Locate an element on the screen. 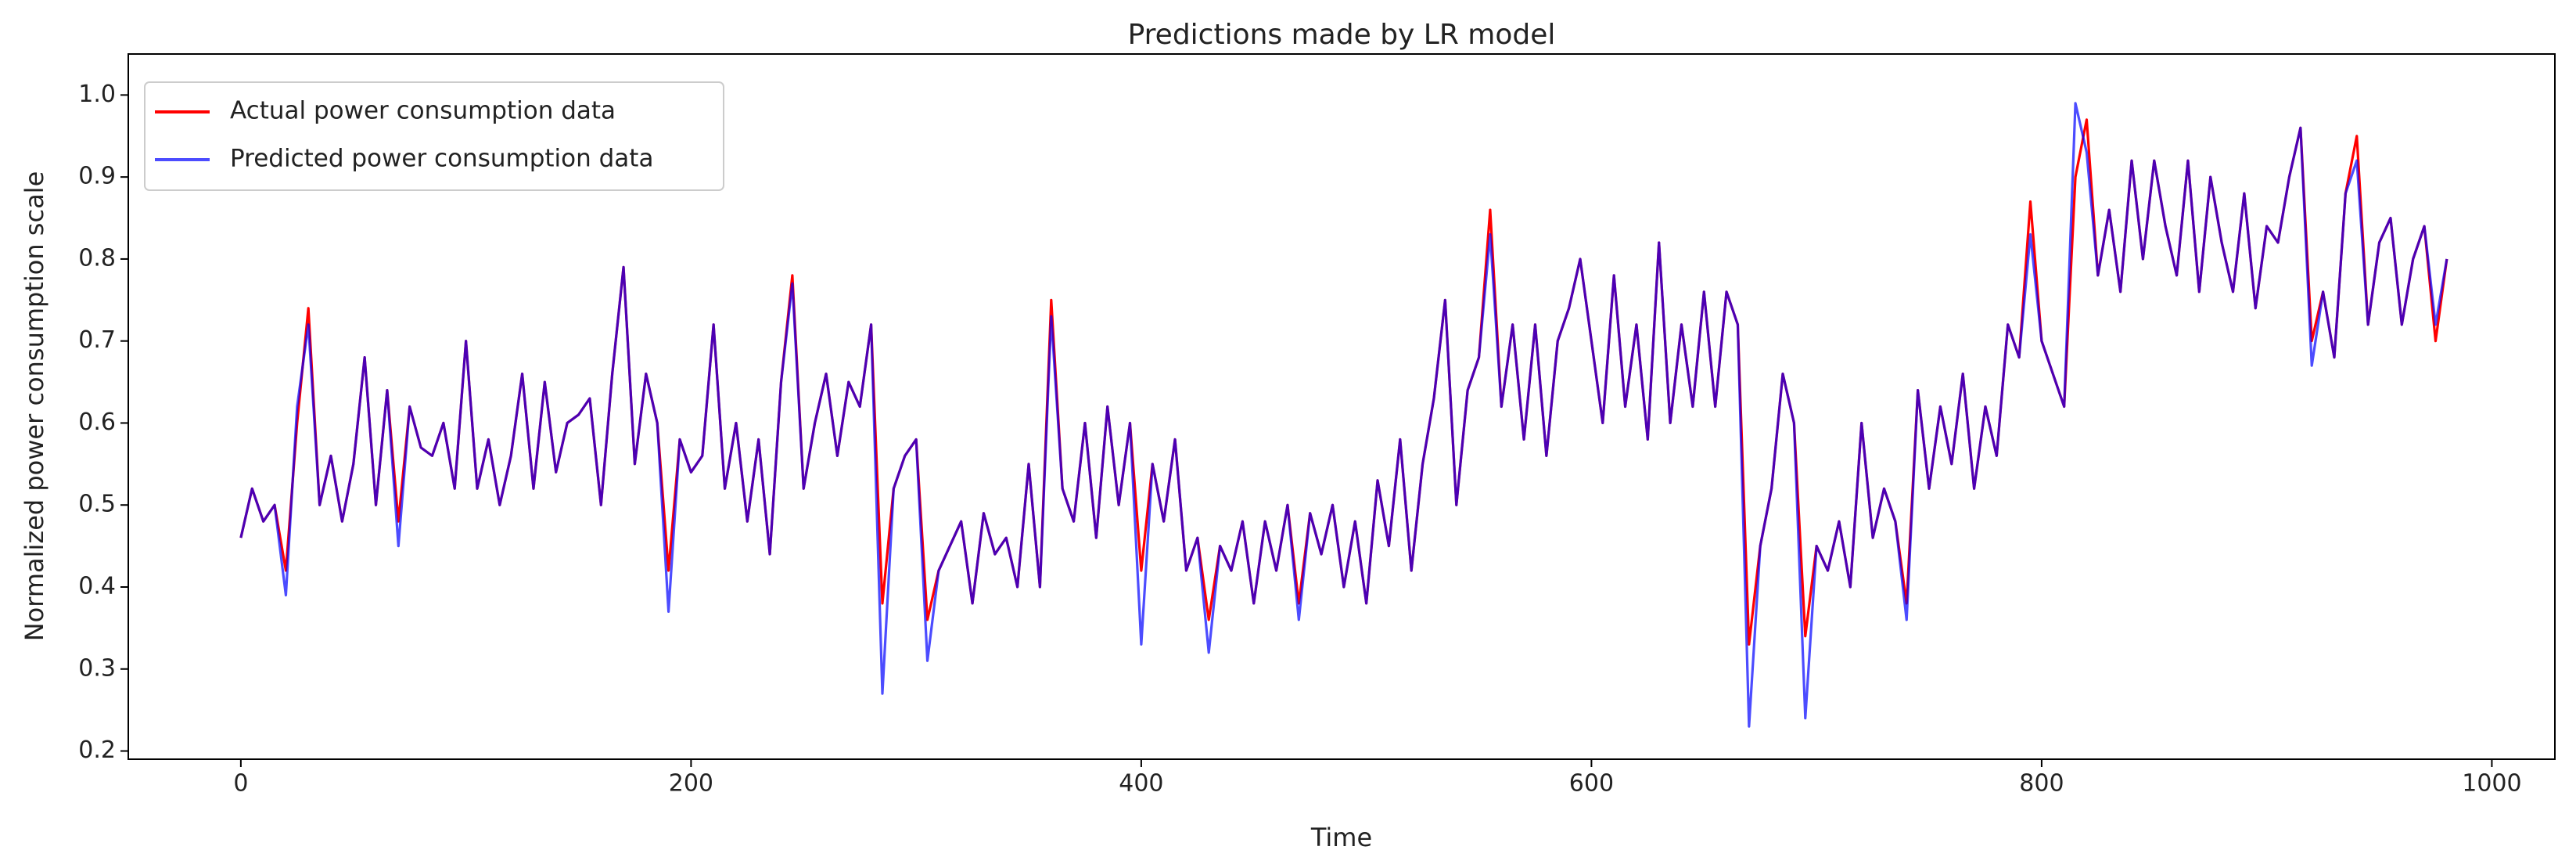 The height and width of the screenshot is (868, 2576). legend-box is located at coordinates (434, 136).